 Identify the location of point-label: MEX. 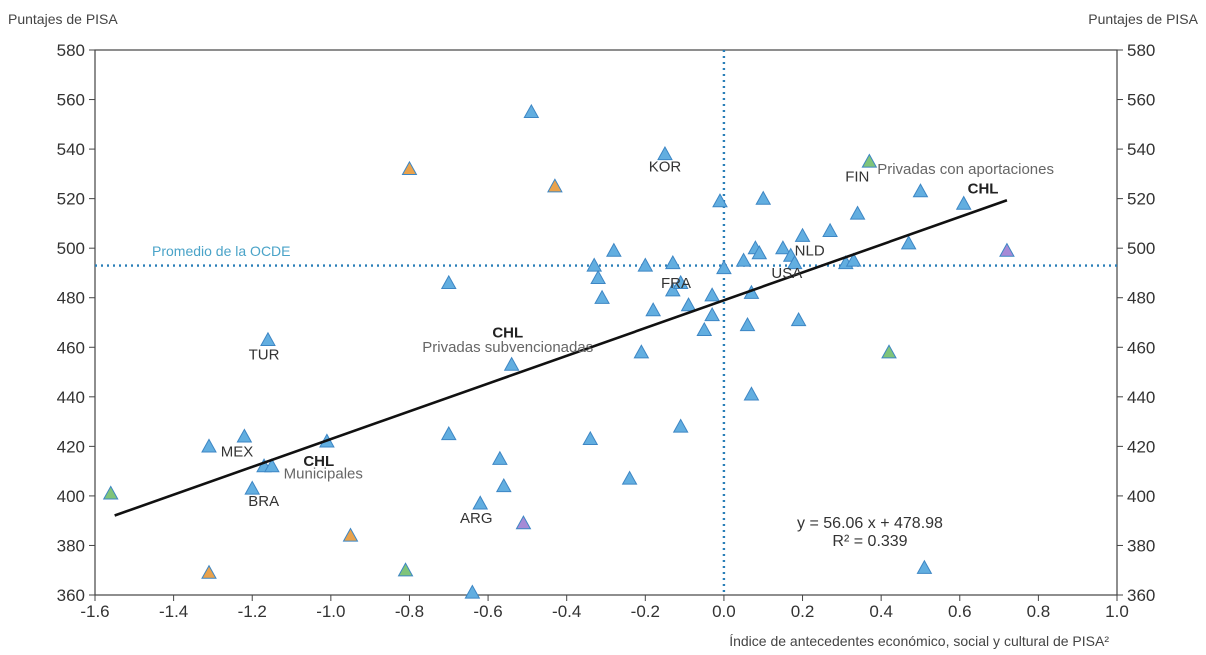
(237, 451).